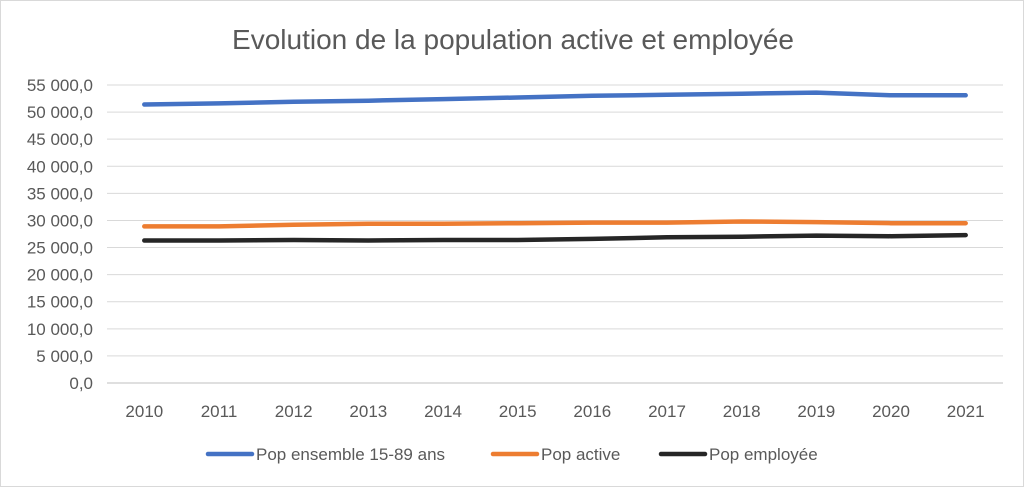 This screenshot has width=1024, height=487. What do you see at coordinates (60, 329) in the screenshot?
I see `y-tick-label: 10 000,0` at bounding box center [60, 329].